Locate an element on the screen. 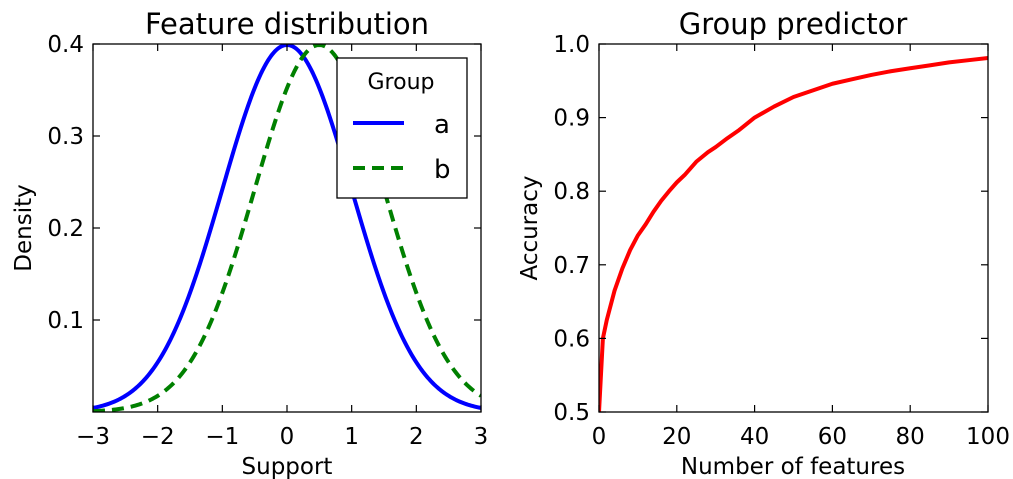 The image size is (1013, 479). y-tick-label: 0.1 is located at coordinates (65, 321).